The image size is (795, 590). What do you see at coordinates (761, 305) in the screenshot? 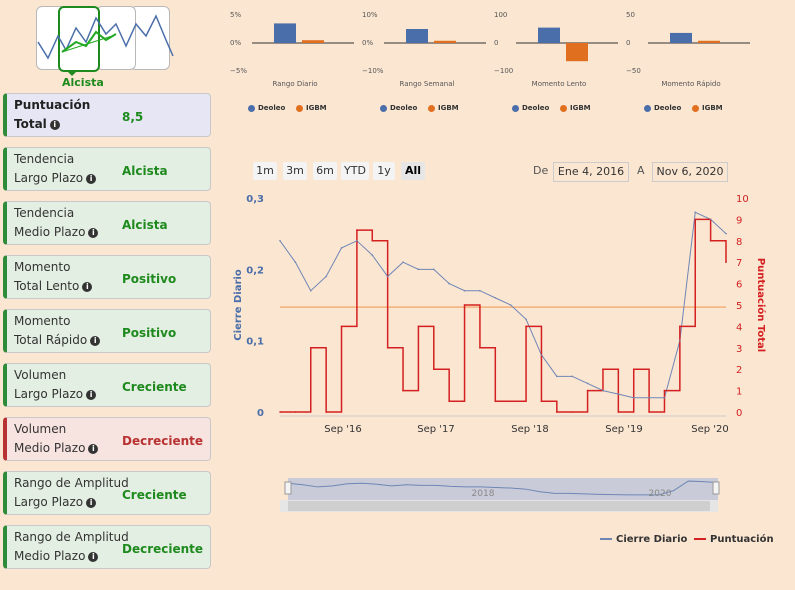
I see `y2-axis-title: Puntuación Total` at bounding box center [761, 305].